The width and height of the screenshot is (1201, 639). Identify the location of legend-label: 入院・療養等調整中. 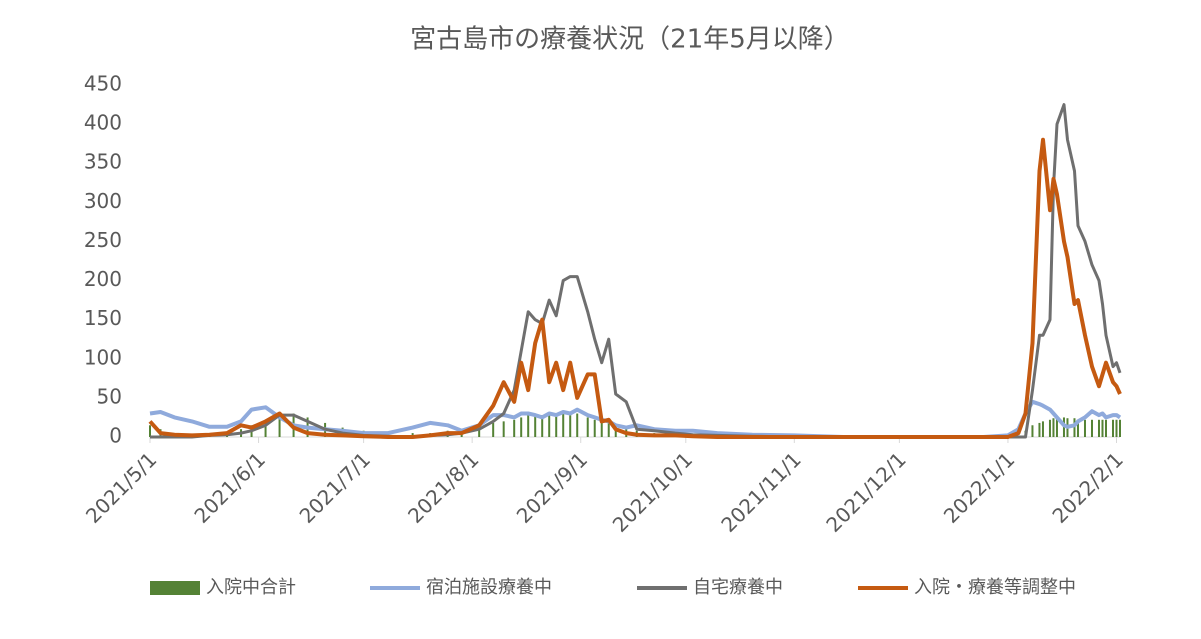
(995, 587).